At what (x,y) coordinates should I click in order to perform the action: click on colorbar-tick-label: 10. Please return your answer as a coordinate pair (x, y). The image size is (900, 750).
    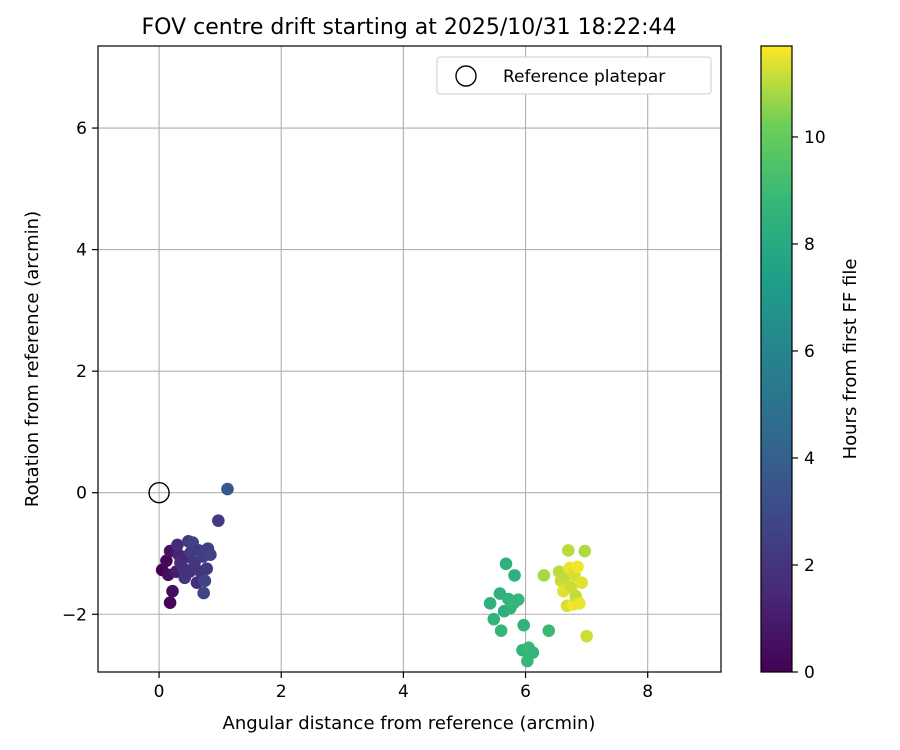
    Looking at the image, I should click on (815, 138).